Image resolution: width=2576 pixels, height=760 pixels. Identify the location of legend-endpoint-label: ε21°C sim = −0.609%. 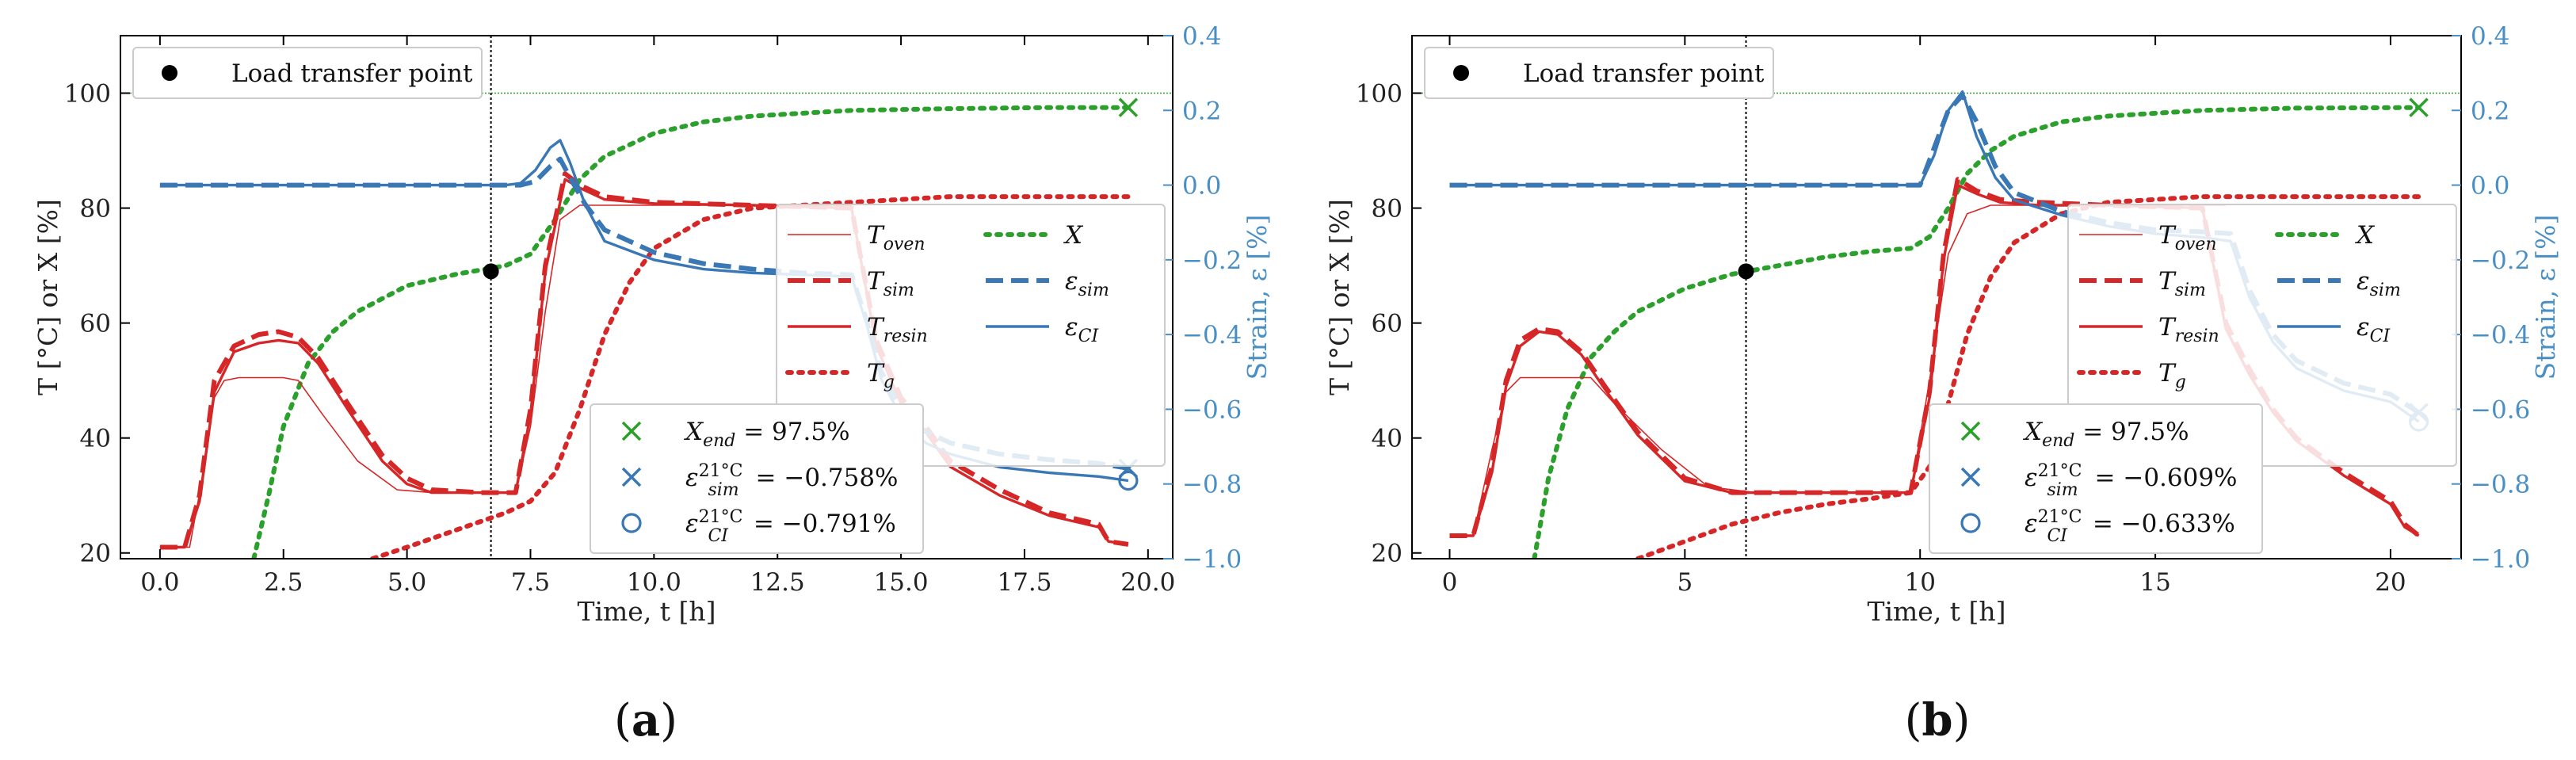
(2131, 480).